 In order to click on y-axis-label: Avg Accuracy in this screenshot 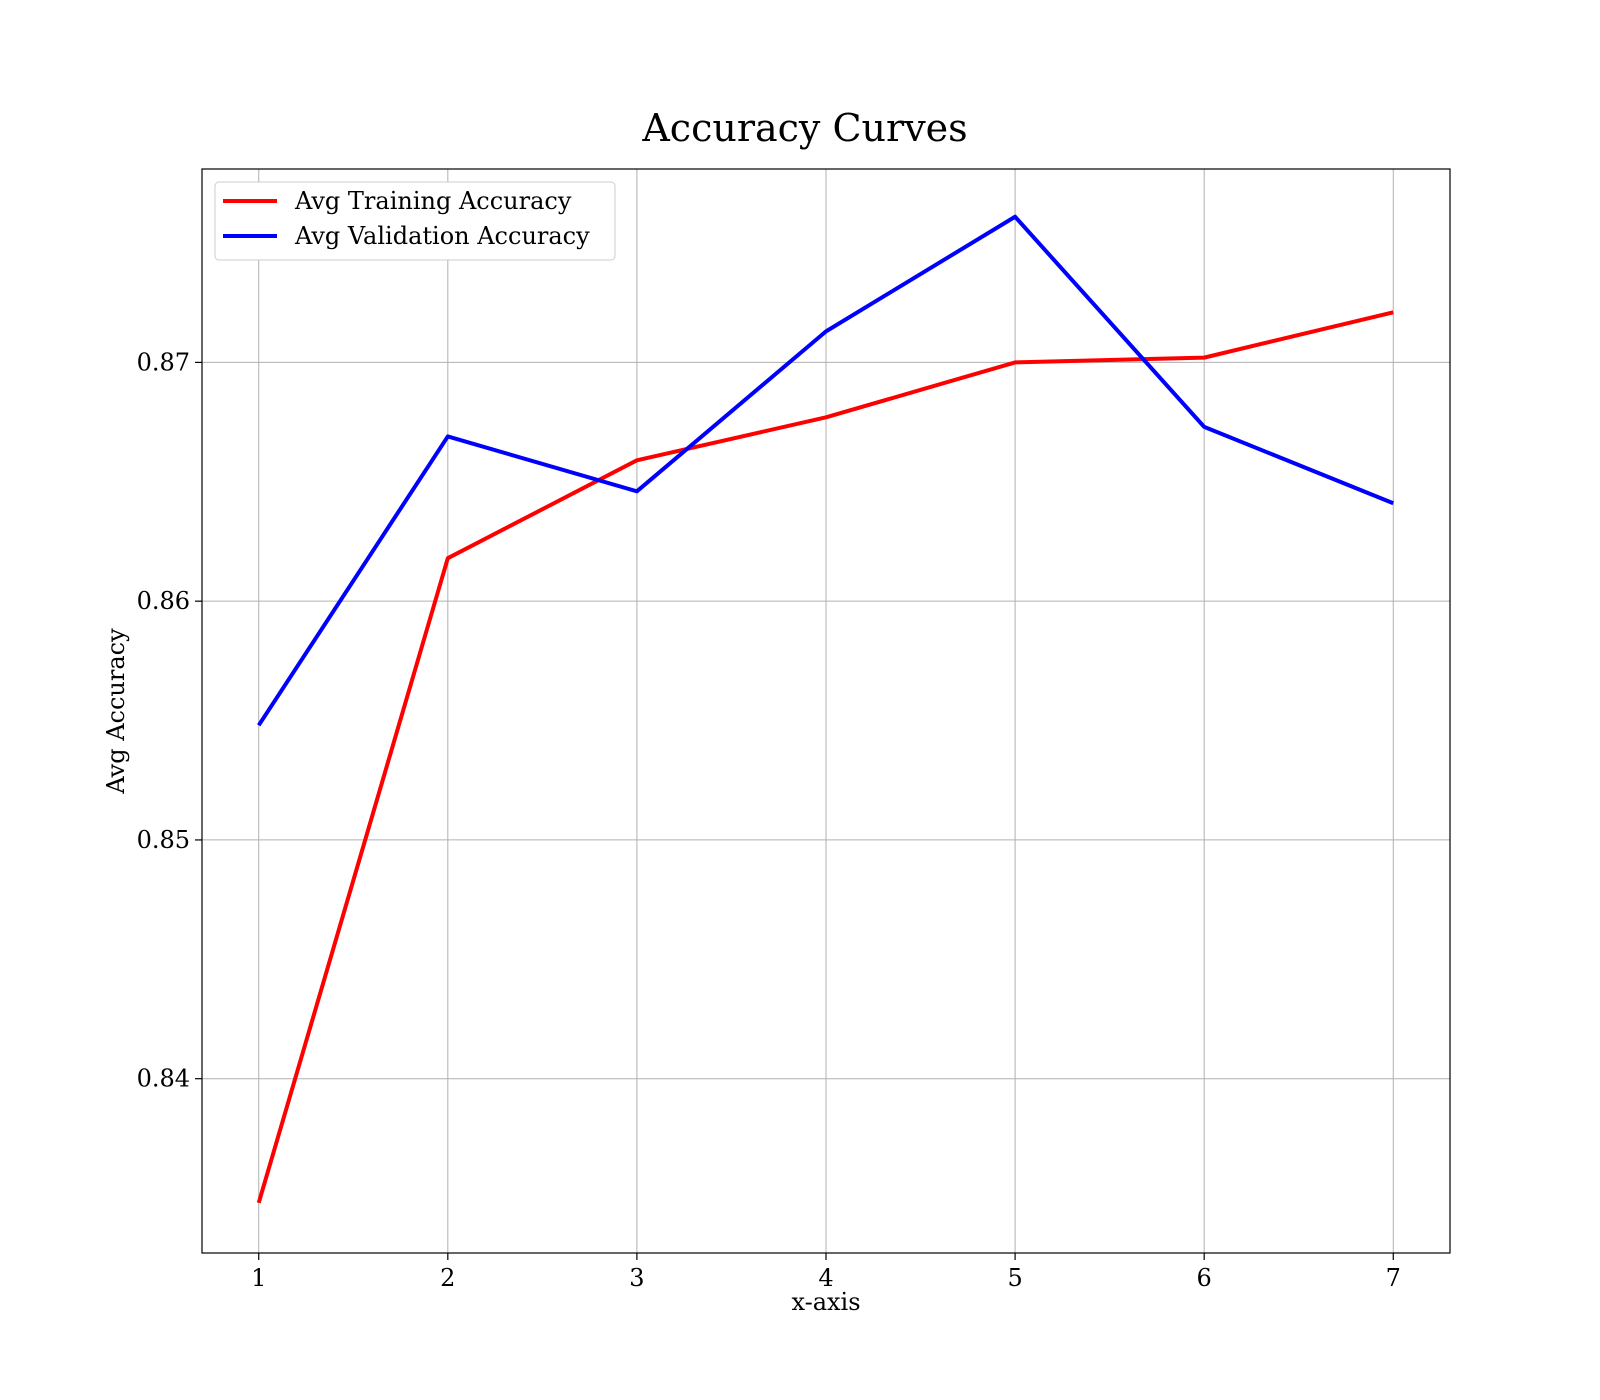, I will do `click(116, 711)`.